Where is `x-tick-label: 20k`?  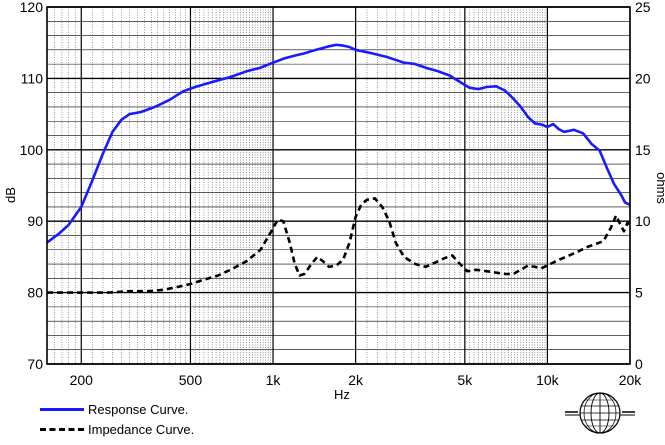
x-tick-label: 20k is located at coordinates (631, 380).